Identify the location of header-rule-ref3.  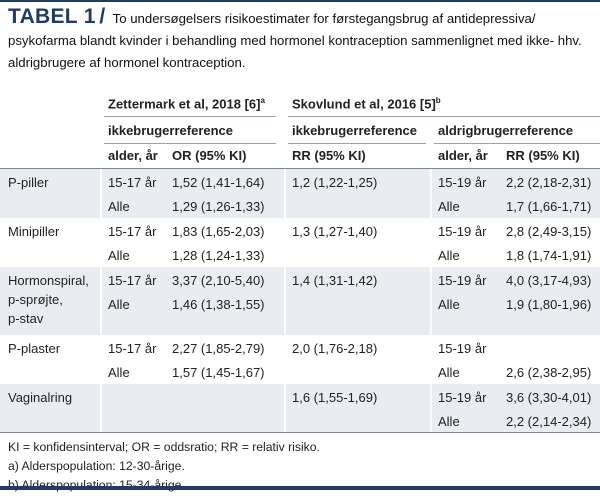
(517, 143).